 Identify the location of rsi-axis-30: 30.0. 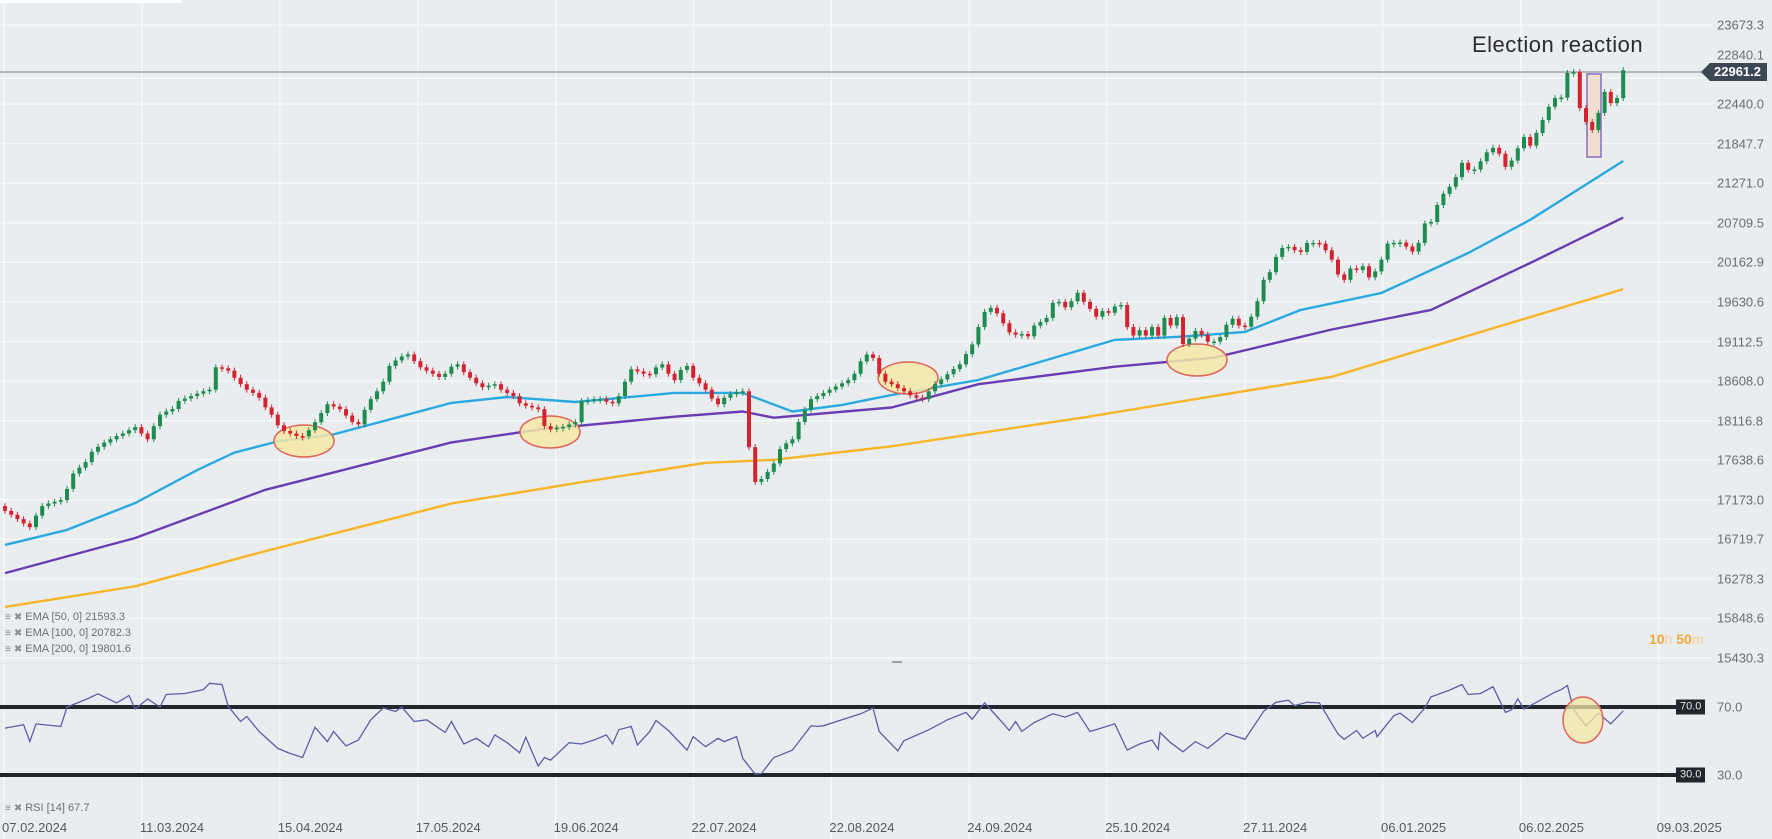
(1730, 775).